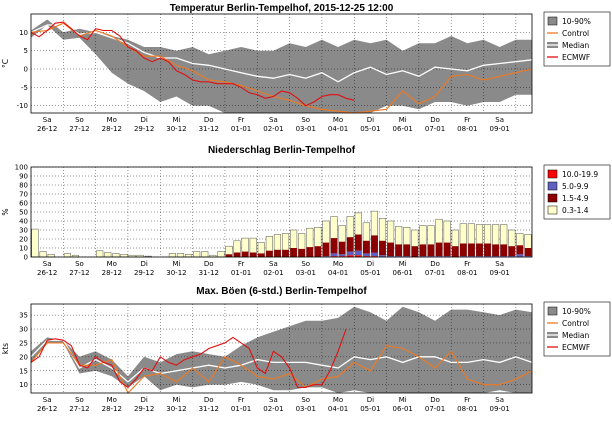  What do you see at coordinates (580, 174) in the screenshot?
I see `legend-label: 10.0-19.9` at bounding box center [580, 174].